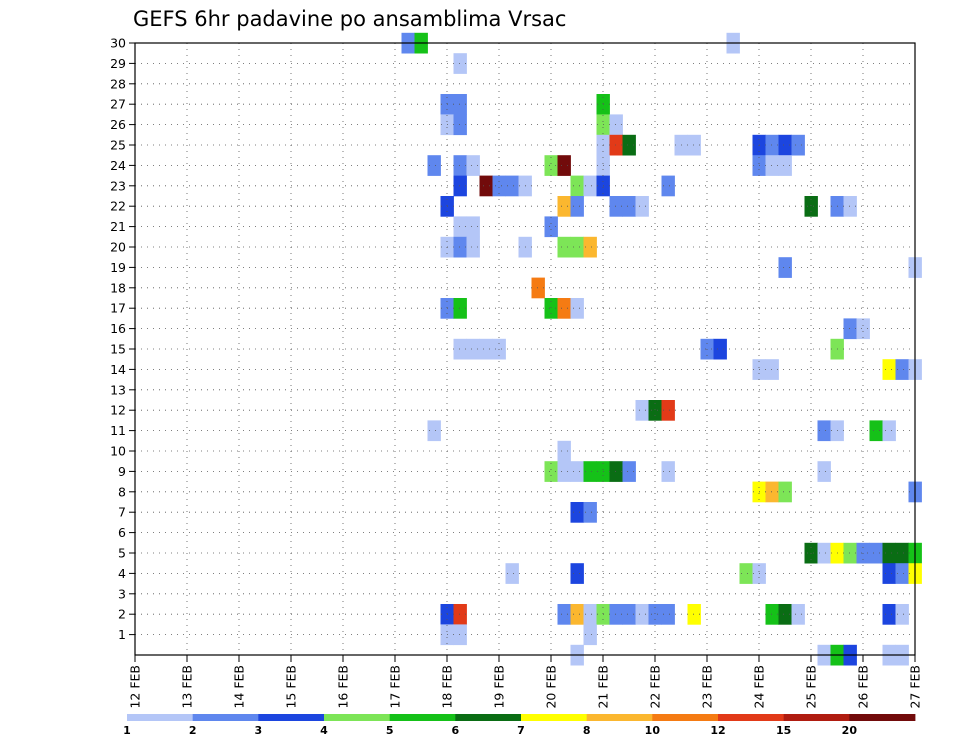 This screenshot has width=960, height=742. What do you see at coordinates (850, 730) in the screenshot?
I see `colorbar-label: 20` at bounding box center [850, 730].